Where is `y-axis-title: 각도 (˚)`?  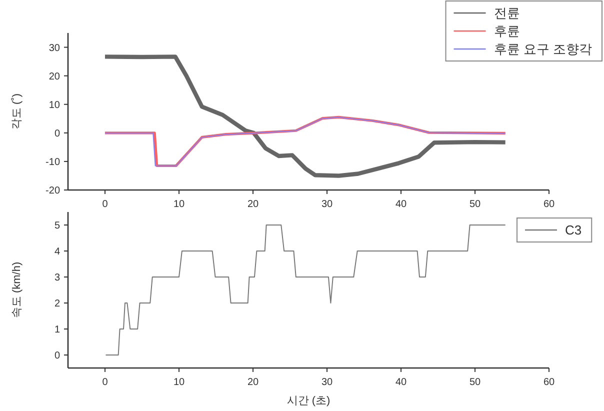 y-axis-title: 각도 (˚) is located at coordinates (17, 111).